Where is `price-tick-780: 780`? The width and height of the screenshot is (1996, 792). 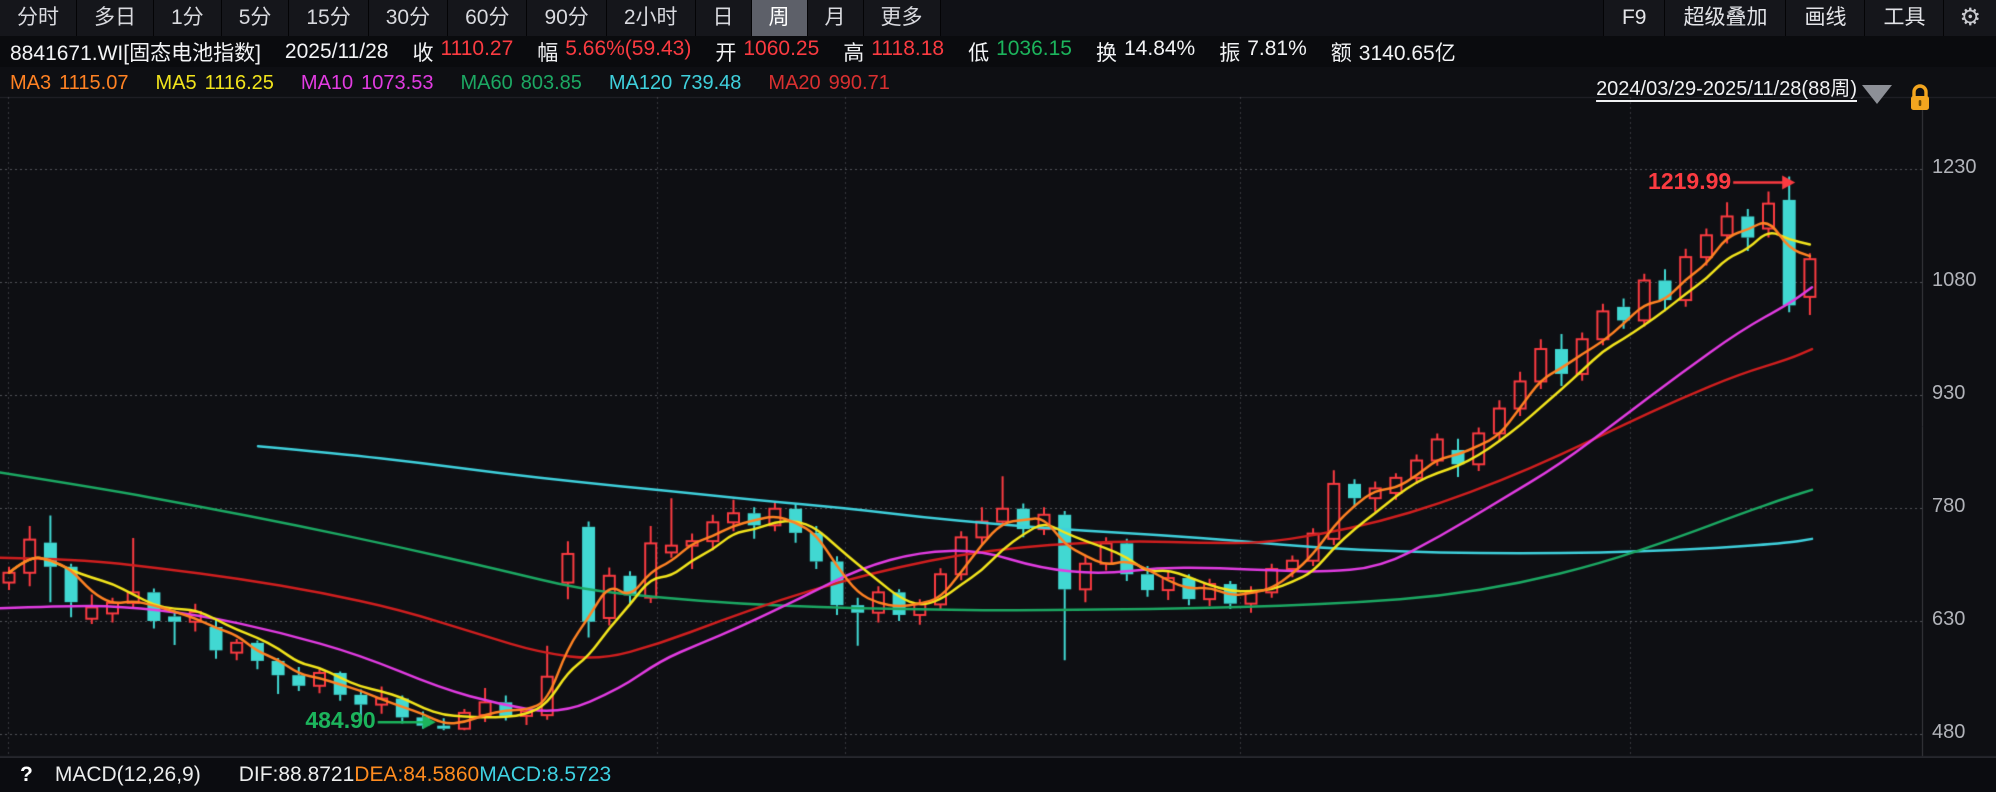
price-tick-780: 780 is located at coordinates (1949, 505).